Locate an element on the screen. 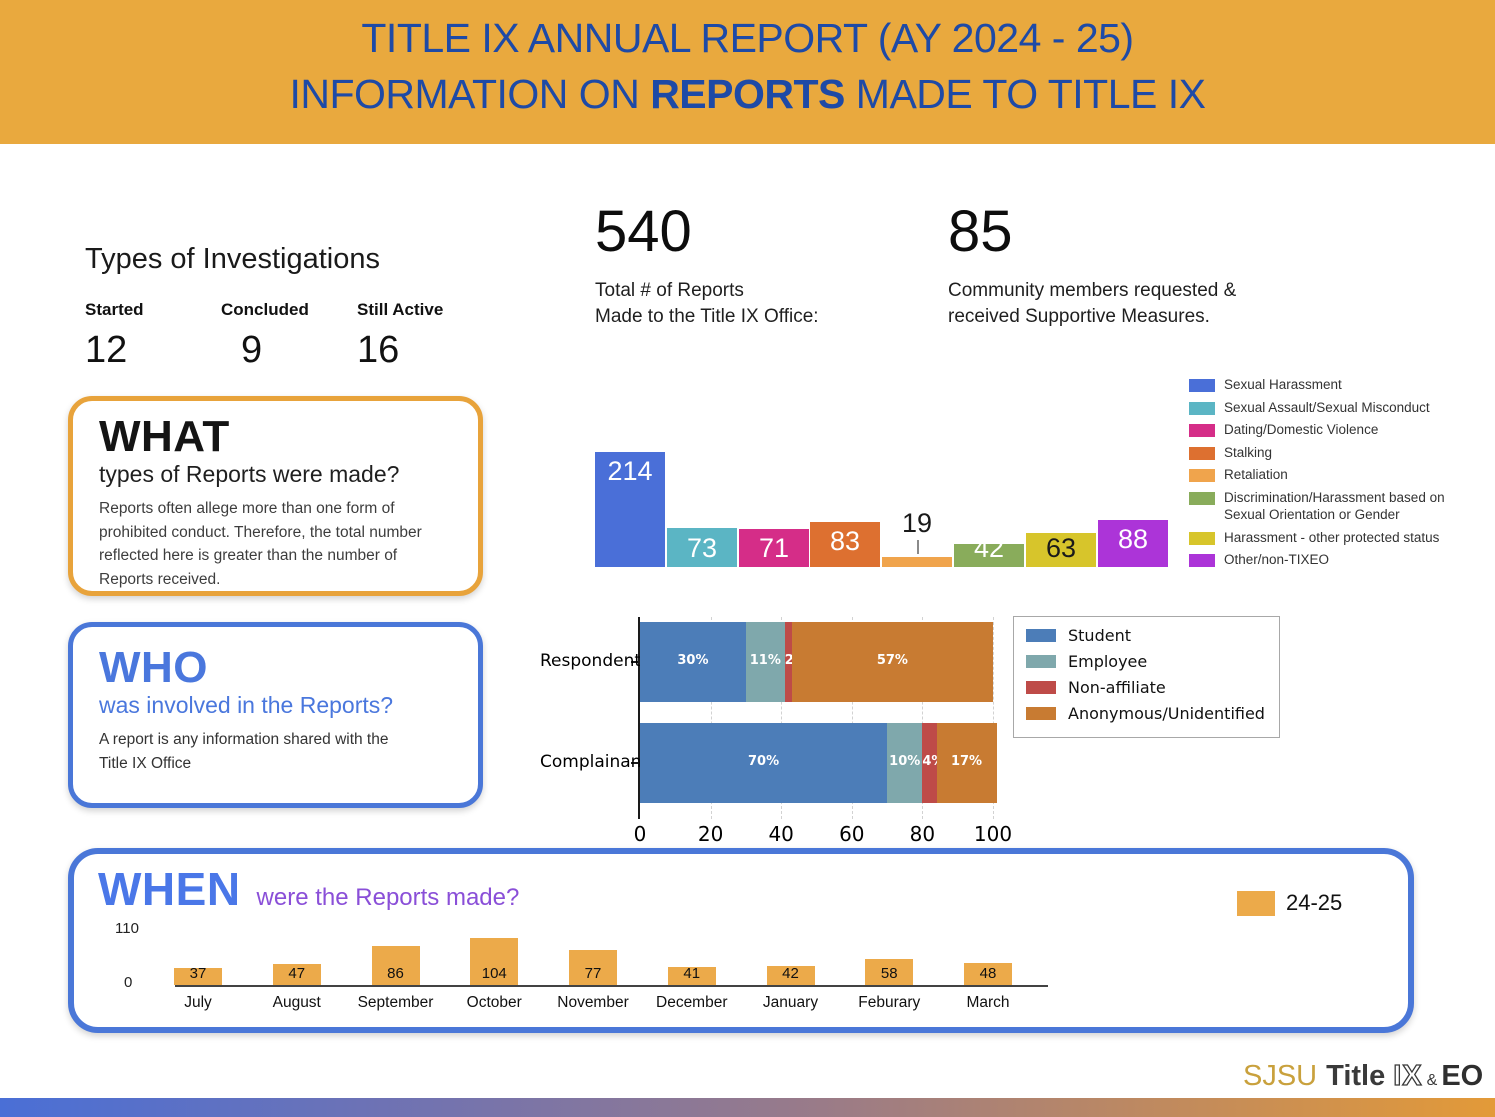  segment-percent-label: 17% is located at coordinates (966, 761).